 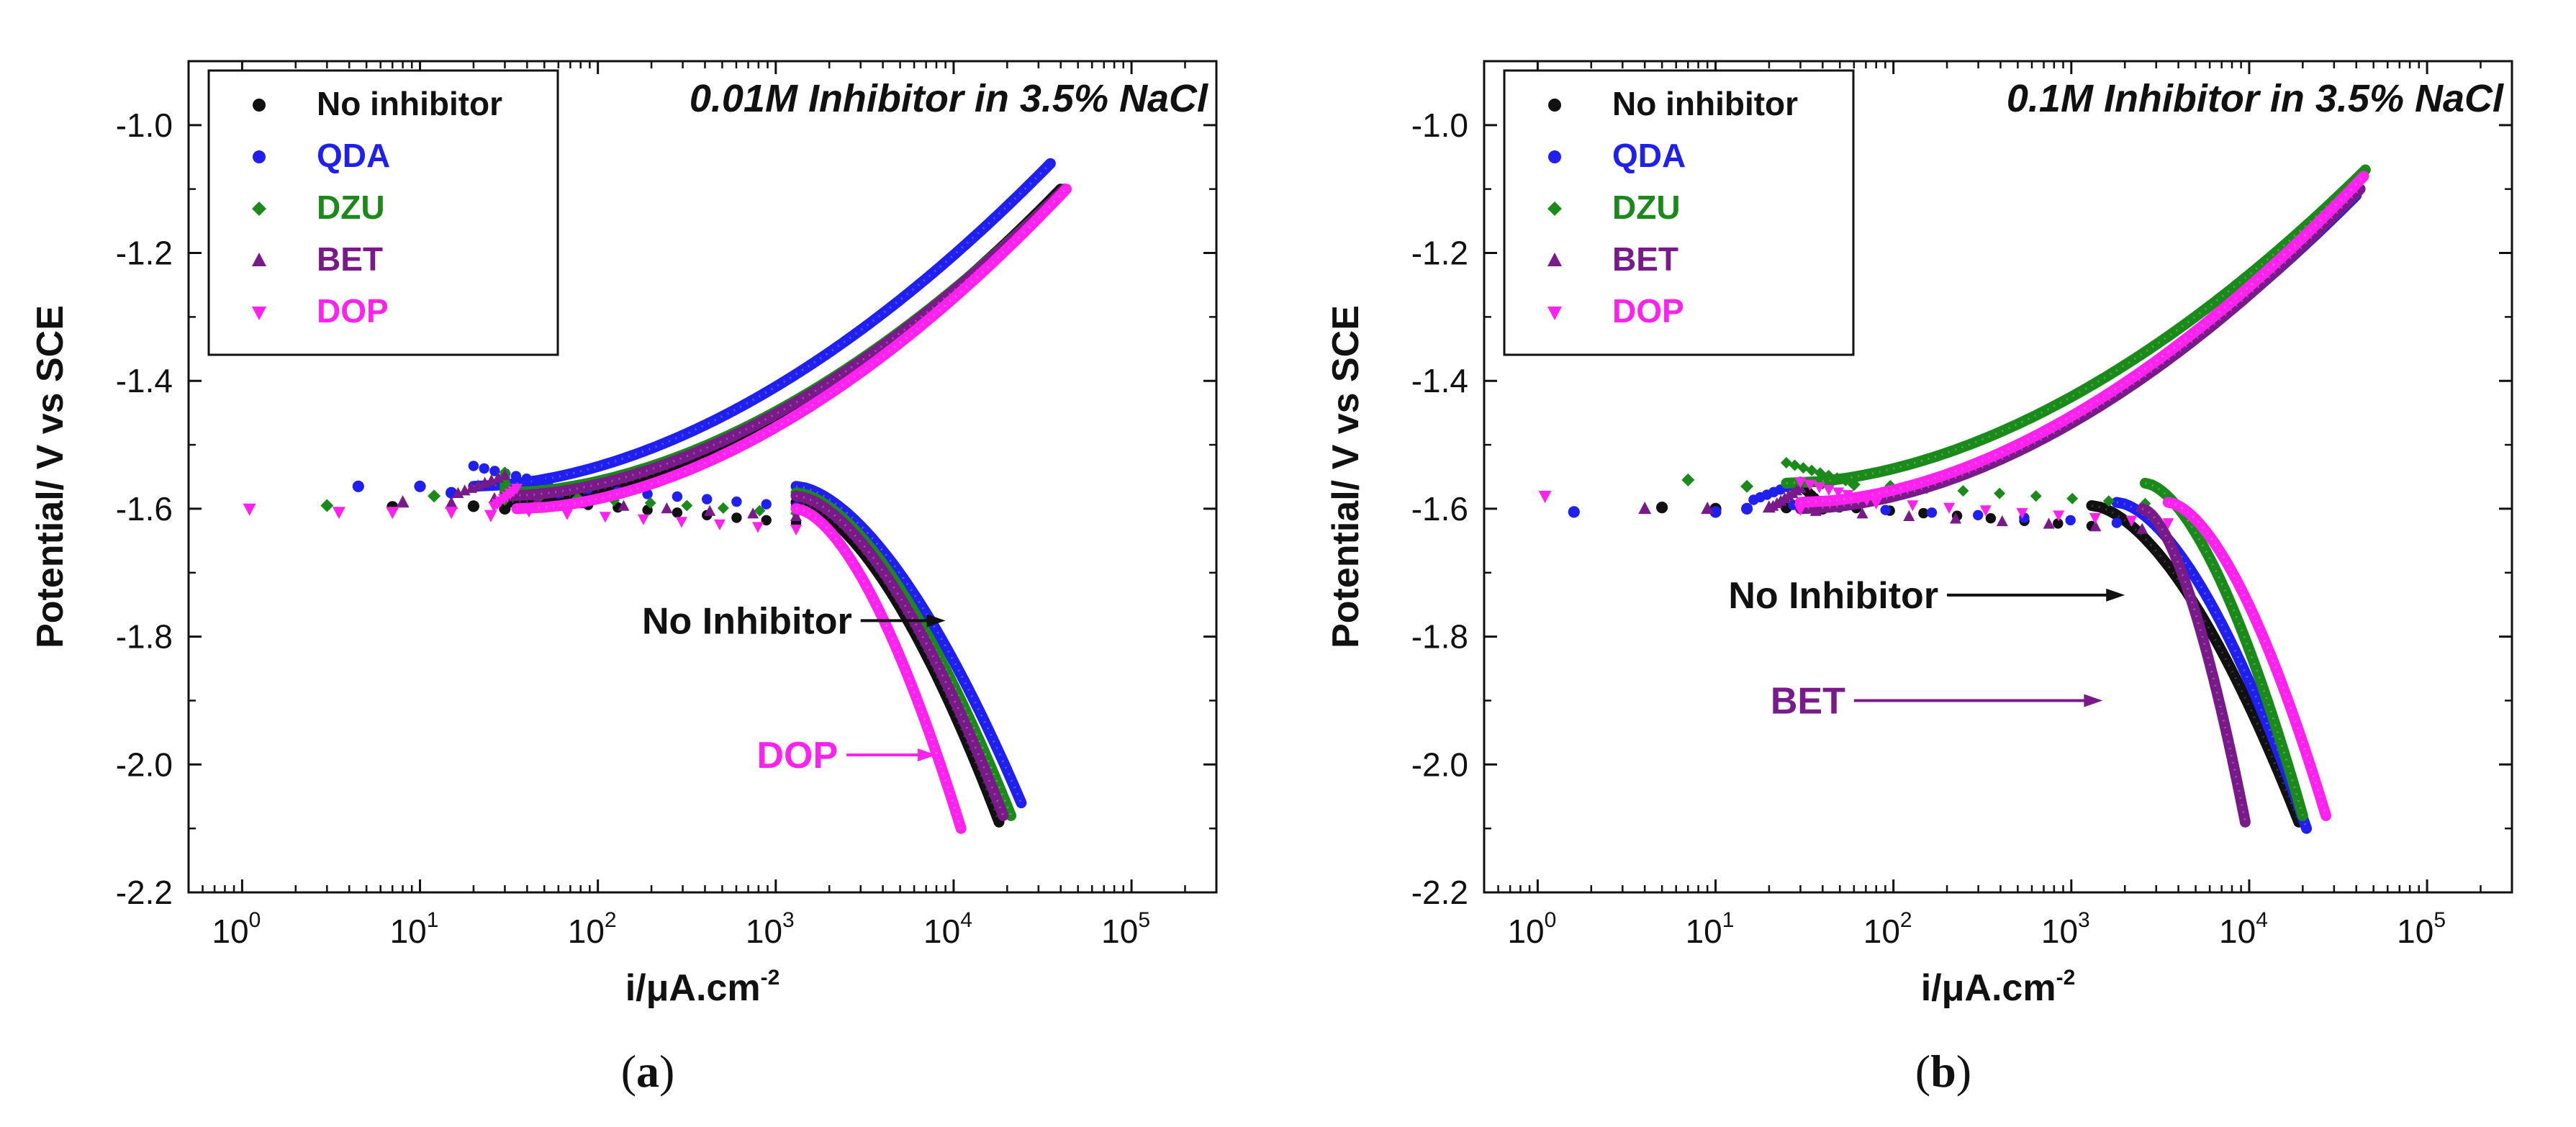 I want to click on legend-label: BET, so click(x=1645, y=259).